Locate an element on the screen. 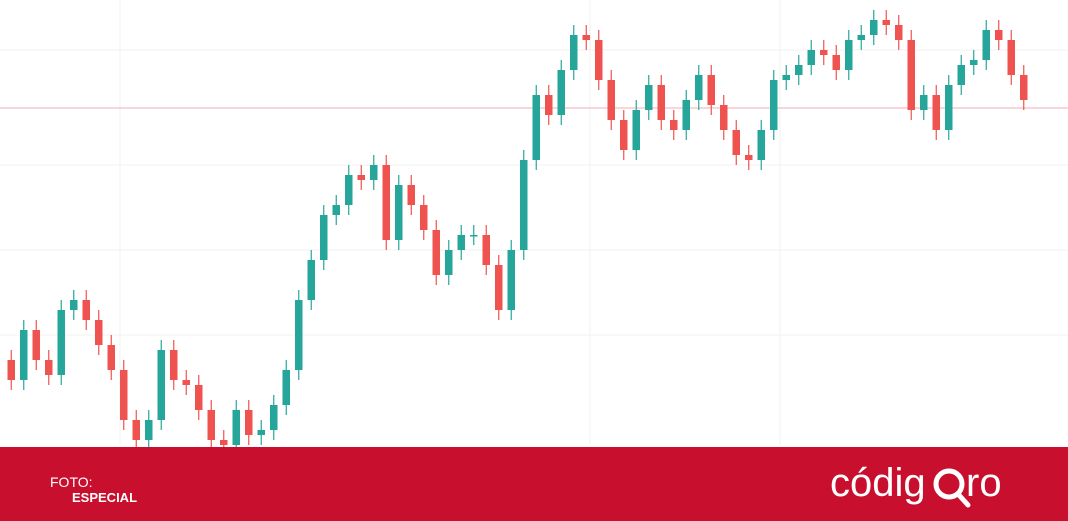  logo-icon is located at coordinates (949, 484).